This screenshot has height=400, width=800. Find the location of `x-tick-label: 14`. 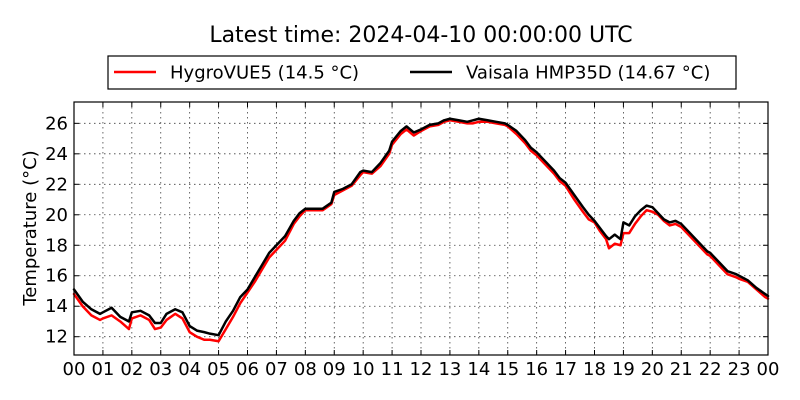

x-tick-label: 14 is located at coordinates (478, 369).